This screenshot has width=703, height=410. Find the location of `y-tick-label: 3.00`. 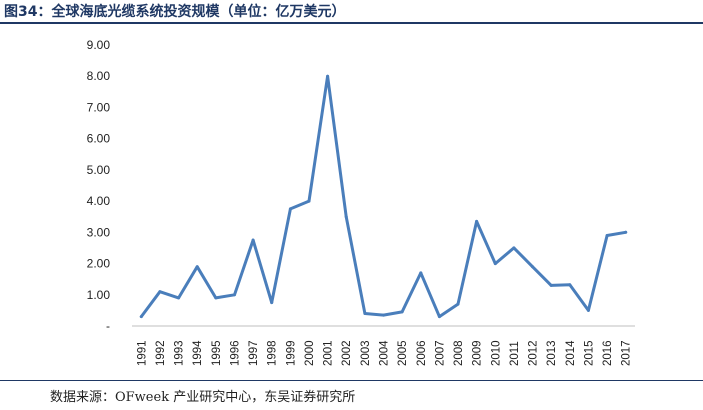

y-tick-label: 3.00 is located at coordinates (99, 232).